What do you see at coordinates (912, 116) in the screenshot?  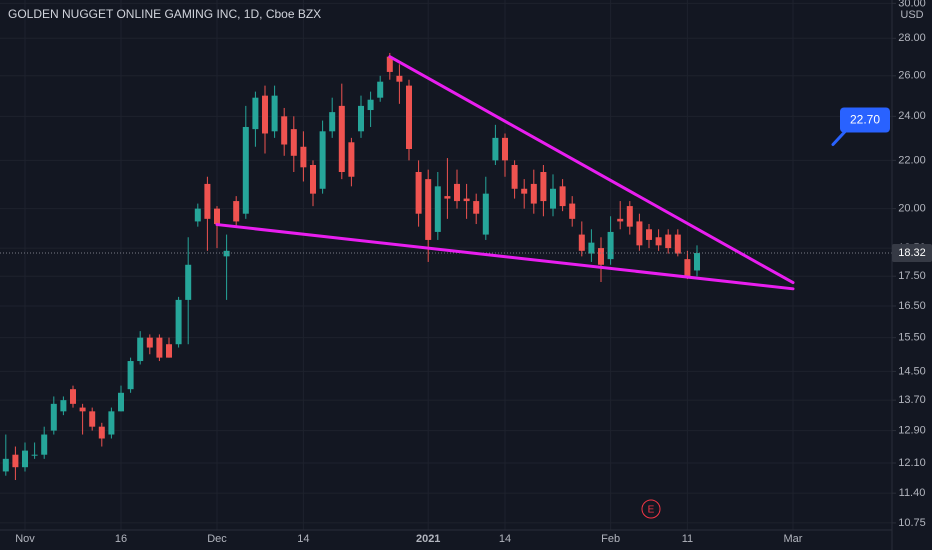 I see `y-tick-label: 24.00` at bounding box center [912, 116].